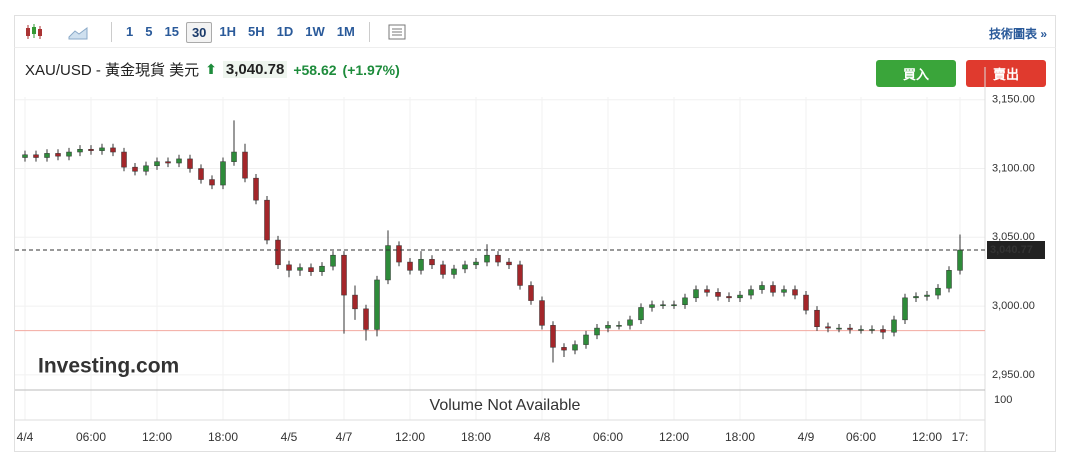  I want to click on interval-button: 5, so click(149, 31).